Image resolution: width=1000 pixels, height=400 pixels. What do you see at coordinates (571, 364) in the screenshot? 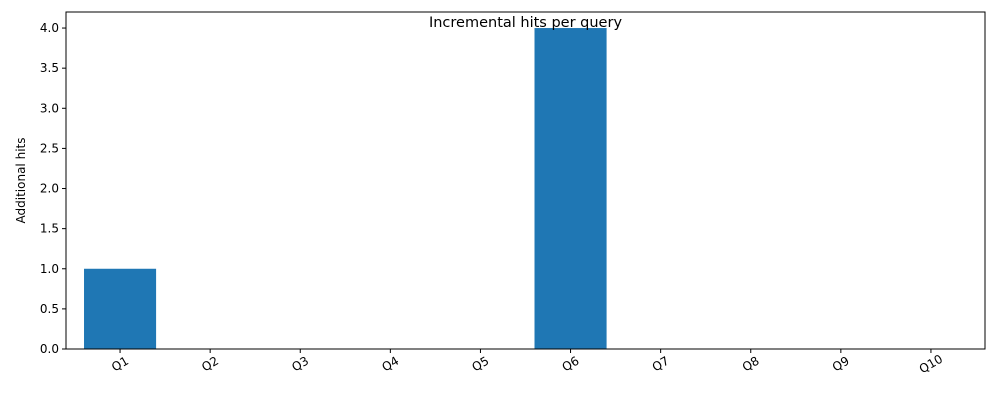
I see `x-tick-label: Q6` at bounding box center [571, 364].